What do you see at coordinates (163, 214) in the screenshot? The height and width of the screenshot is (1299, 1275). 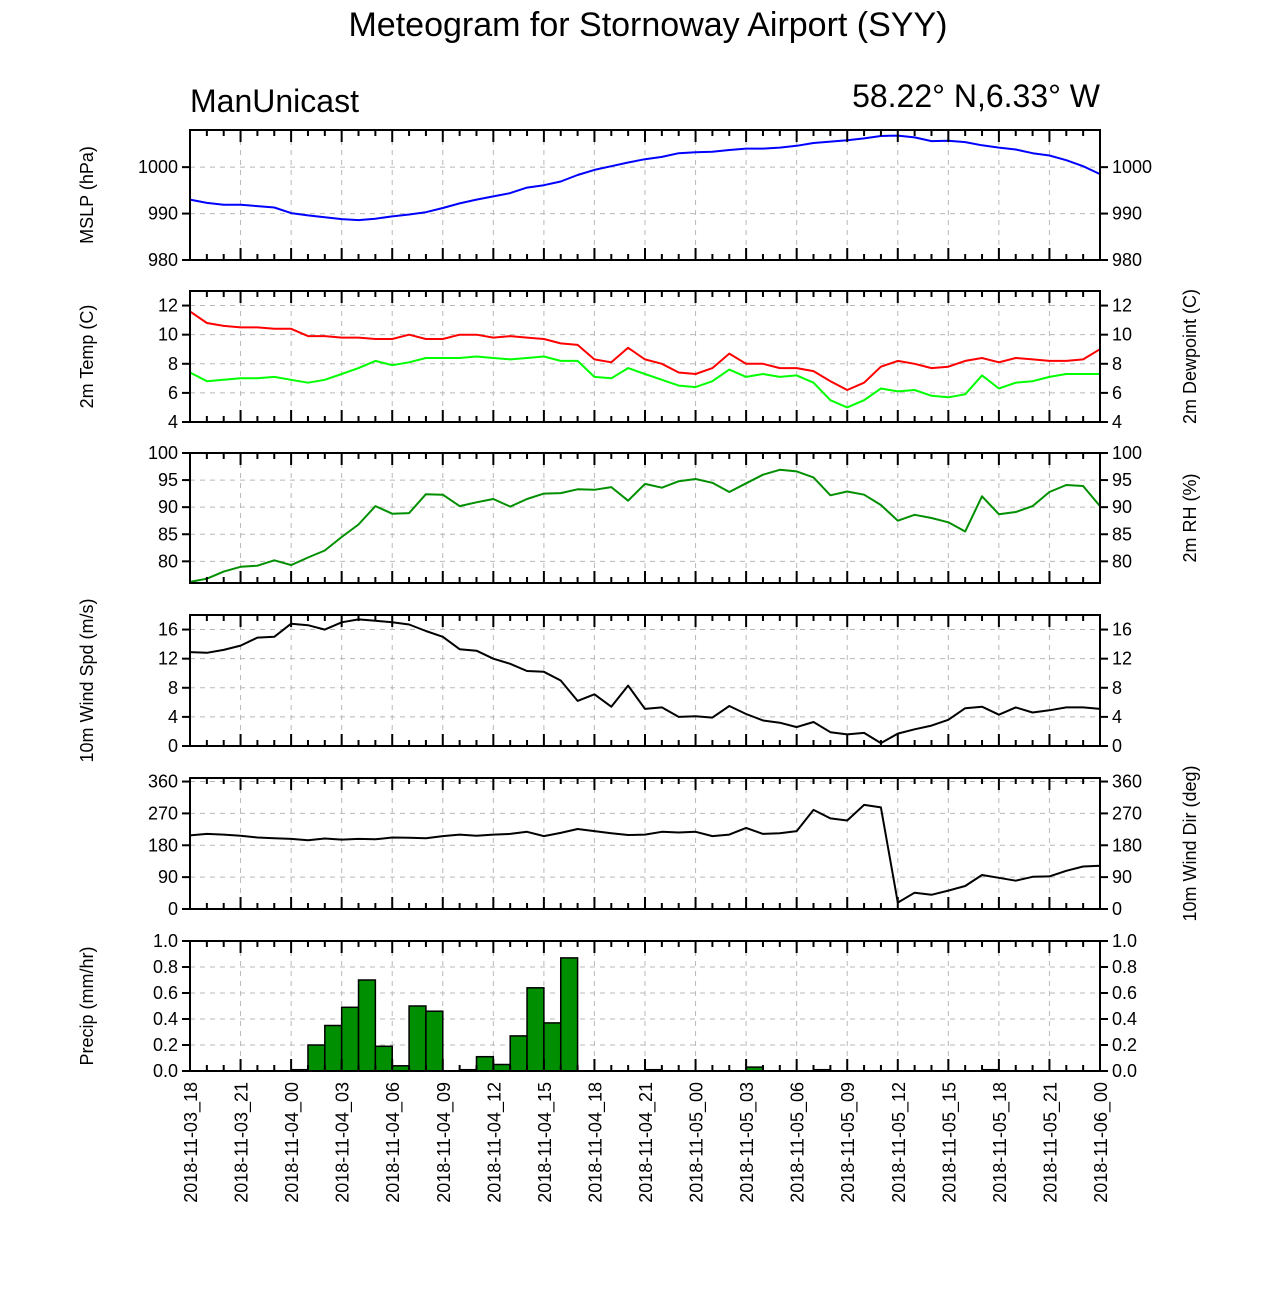 I see `y-tick-label-left: 990` at bounding box center [163, 214].